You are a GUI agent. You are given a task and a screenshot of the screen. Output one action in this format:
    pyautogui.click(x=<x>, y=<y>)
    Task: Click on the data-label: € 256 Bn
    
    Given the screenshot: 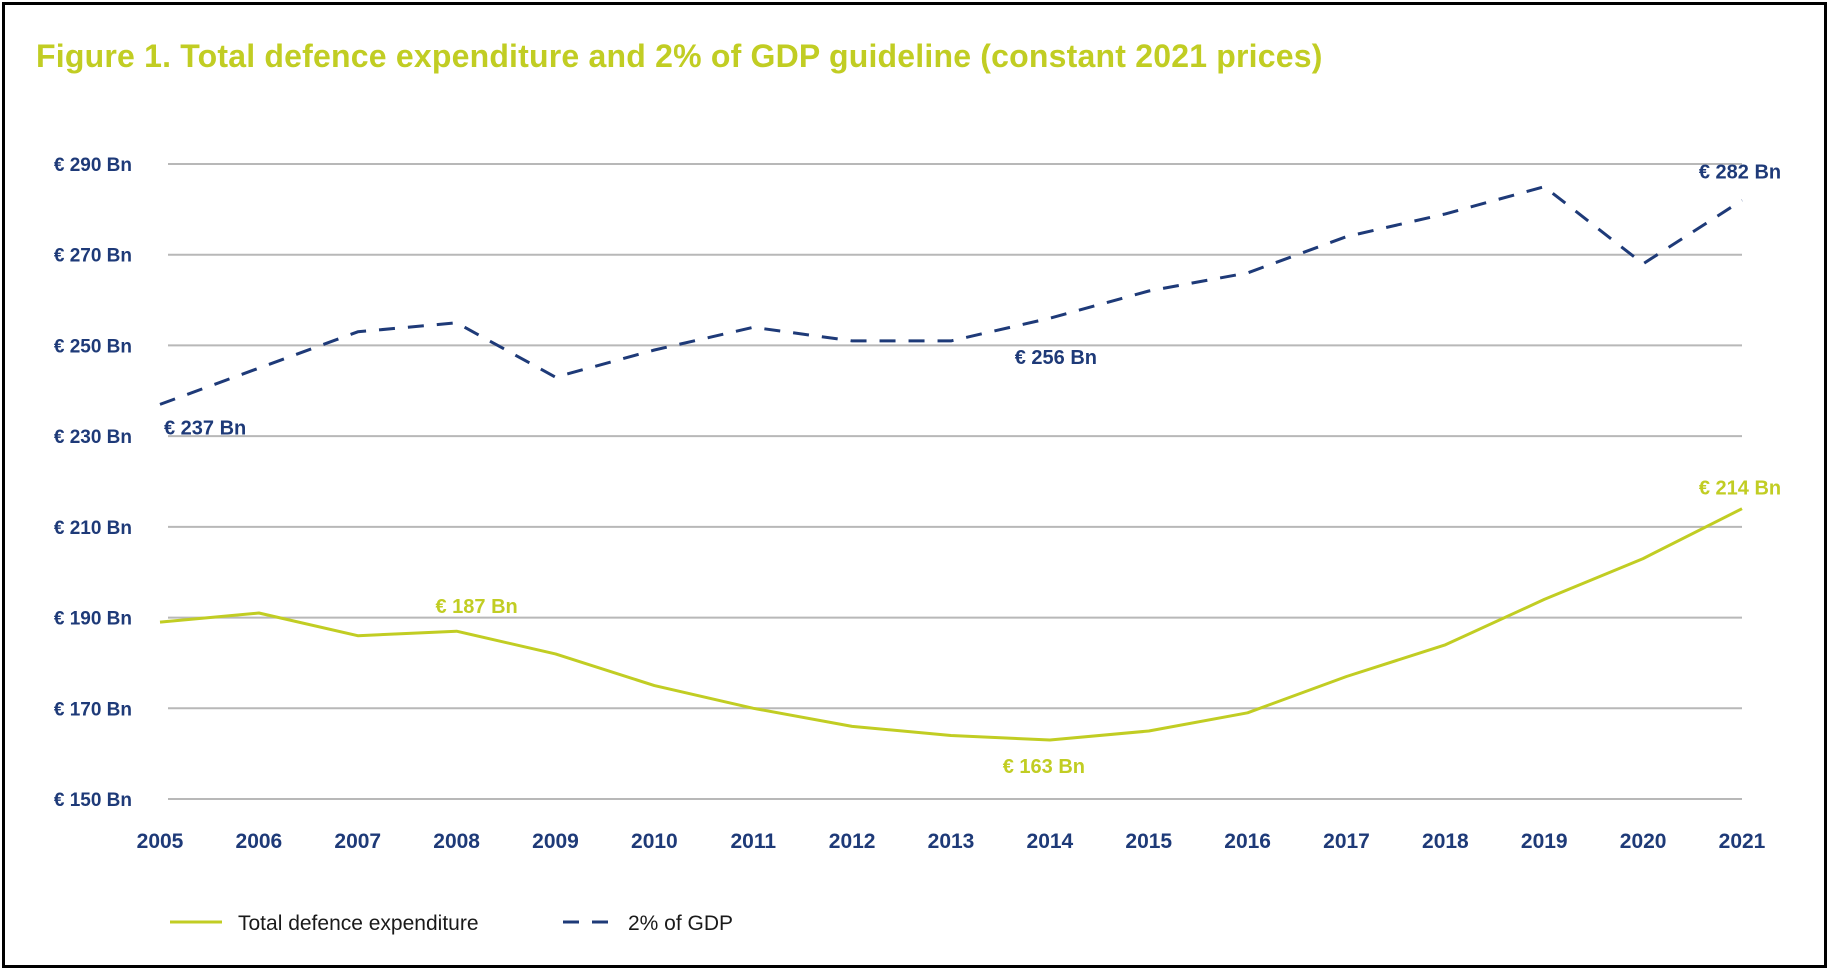 What is the action you would take?
    pyautogui.click(x=1056, y=358)
    